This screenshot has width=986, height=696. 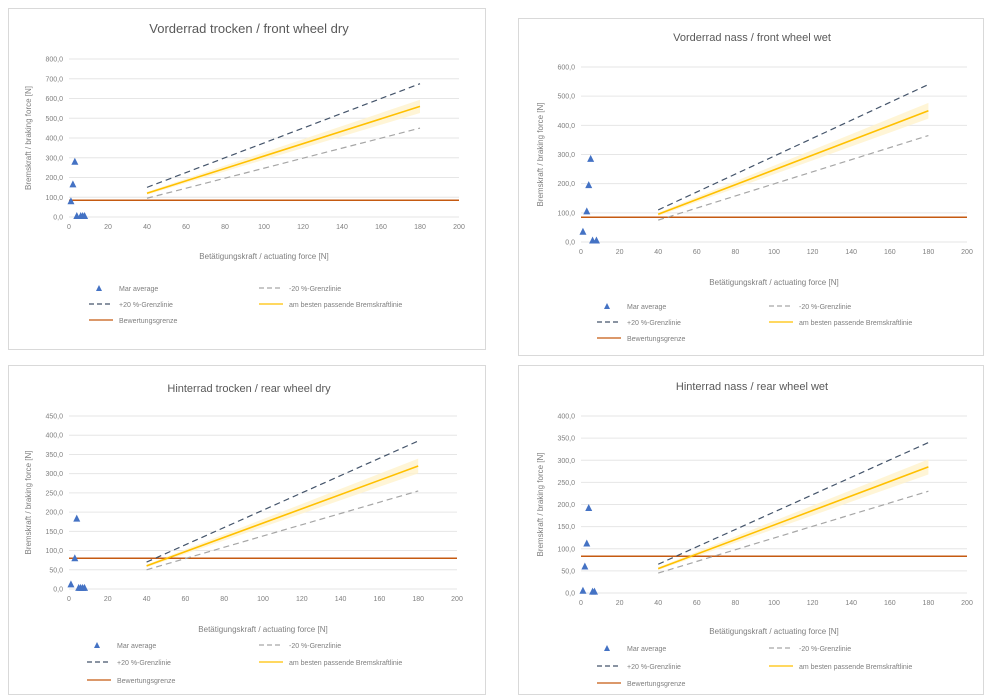 What do you see at coordinates (249, 28) in the screenshot?
I see `chart-title: Vorderrad trocken / front wheel dry` at bounding box center [249, 28].